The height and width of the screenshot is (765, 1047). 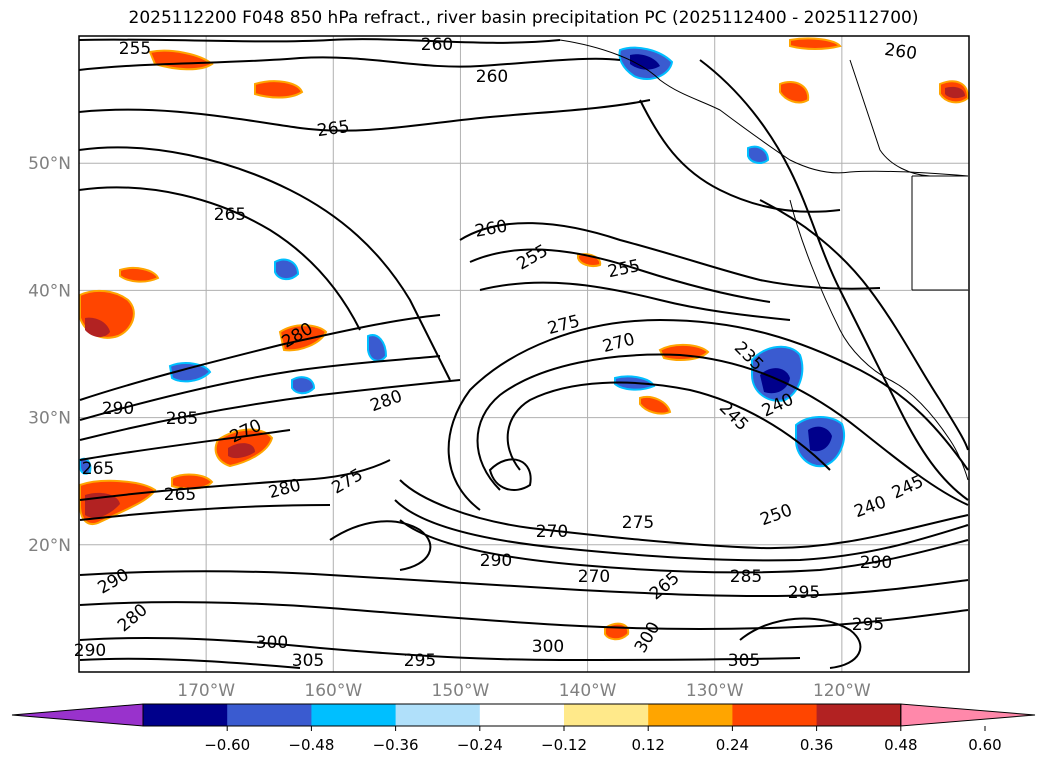 I want to click on colorbar-tick-label: 0.36, so click(x=816, y=745).